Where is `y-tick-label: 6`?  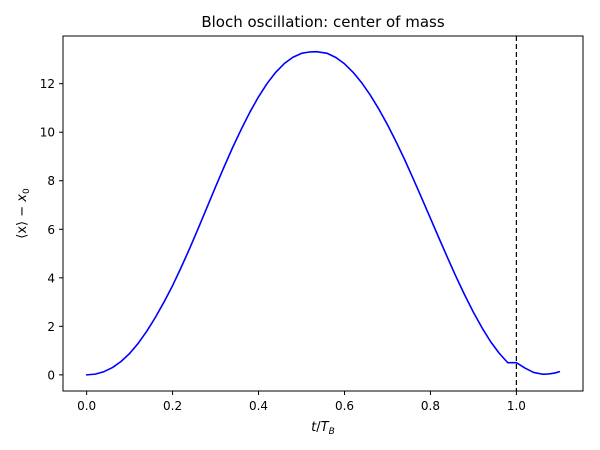 y-tick-label: 6 is located at coordinates (51, 230).